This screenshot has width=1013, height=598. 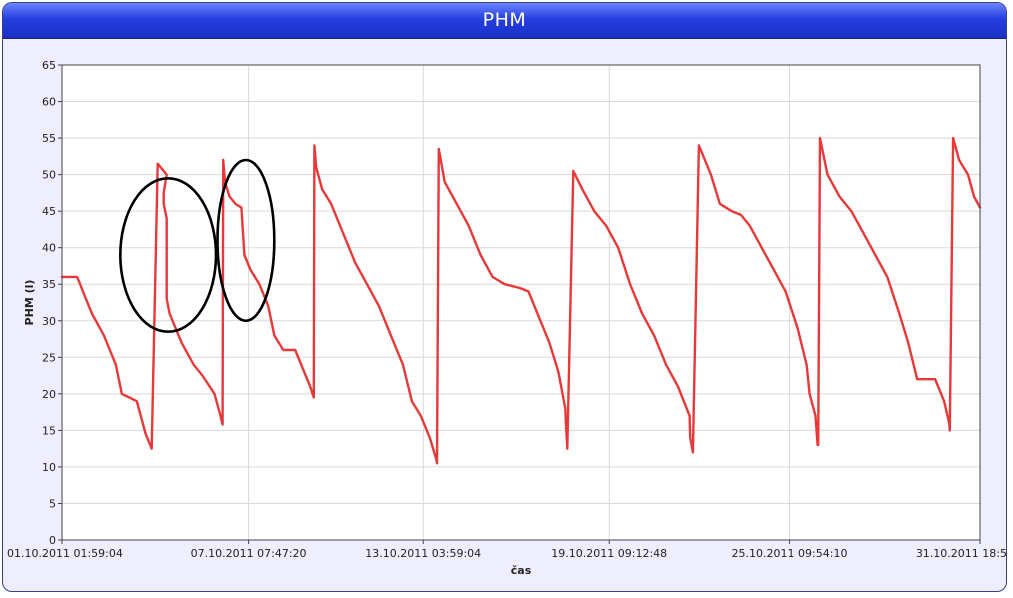 What do you see at coordinates (609, 553) in the screenshot?
I see `x-tick-label: 19.10.2011 09:12:48` at bounding box center [609, 553].